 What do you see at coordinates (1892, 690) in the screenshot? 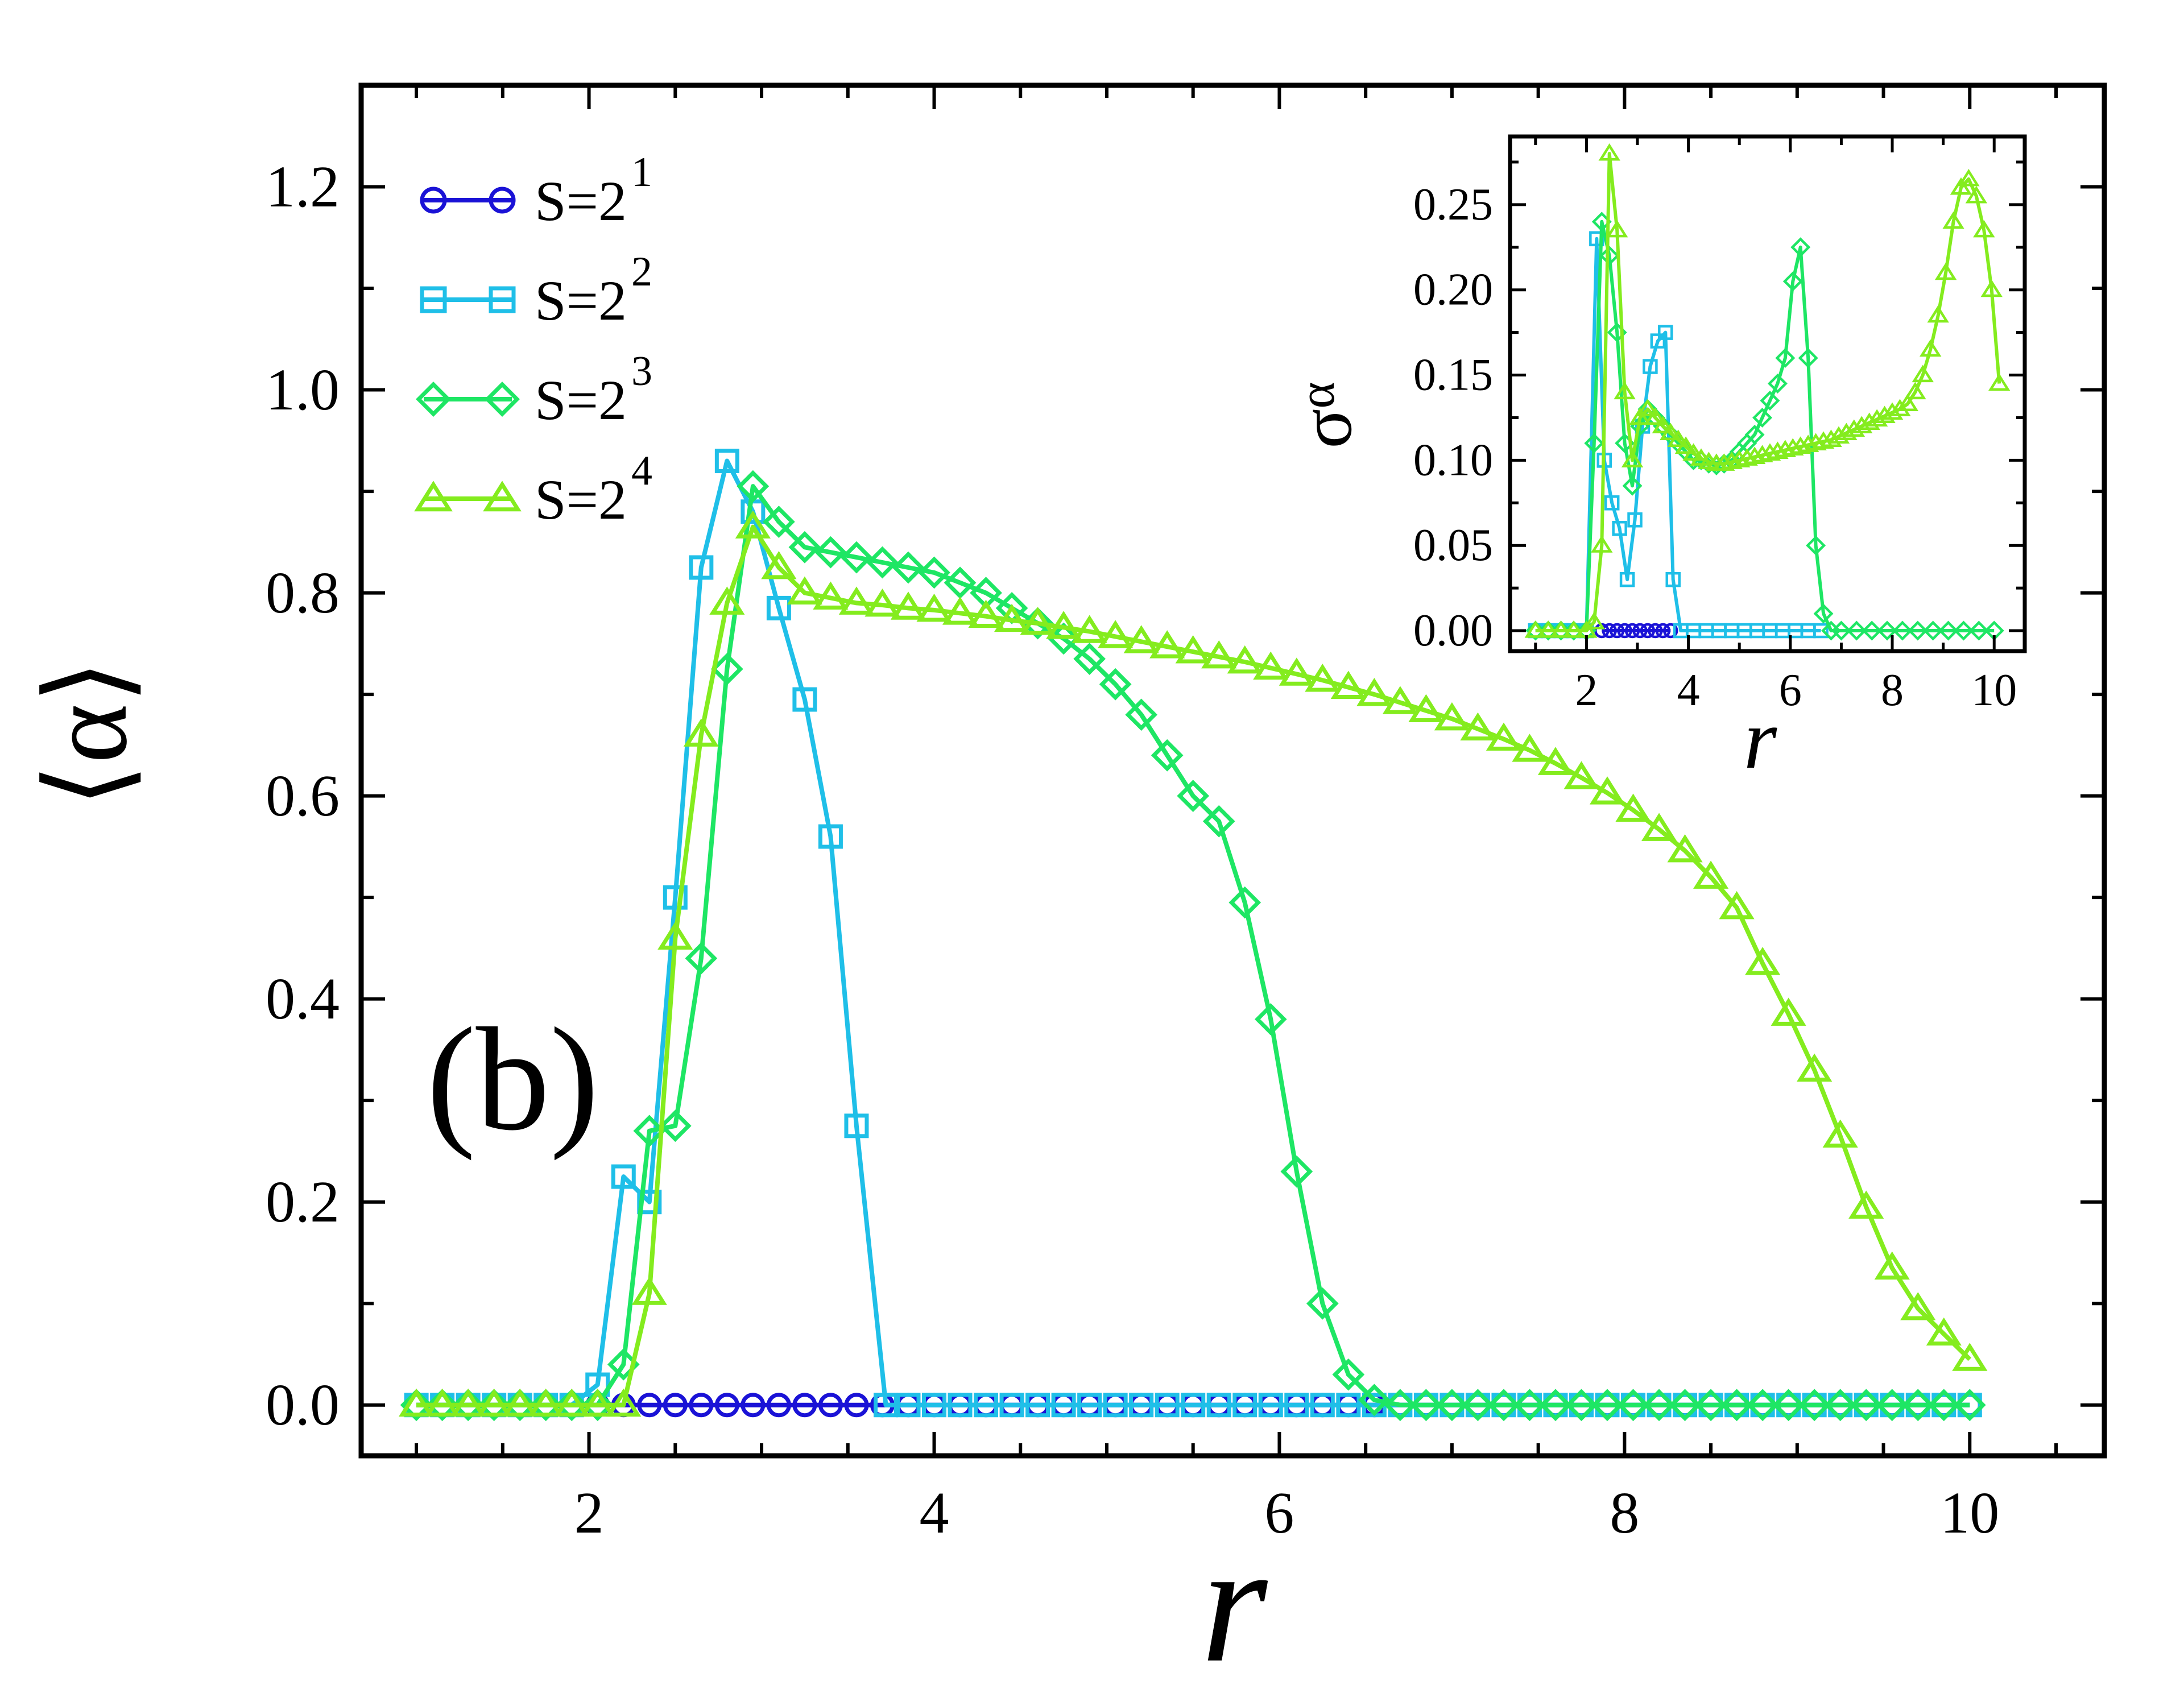
I see `inset-x-tick-label: 8` at bounding box center [1892, 690].